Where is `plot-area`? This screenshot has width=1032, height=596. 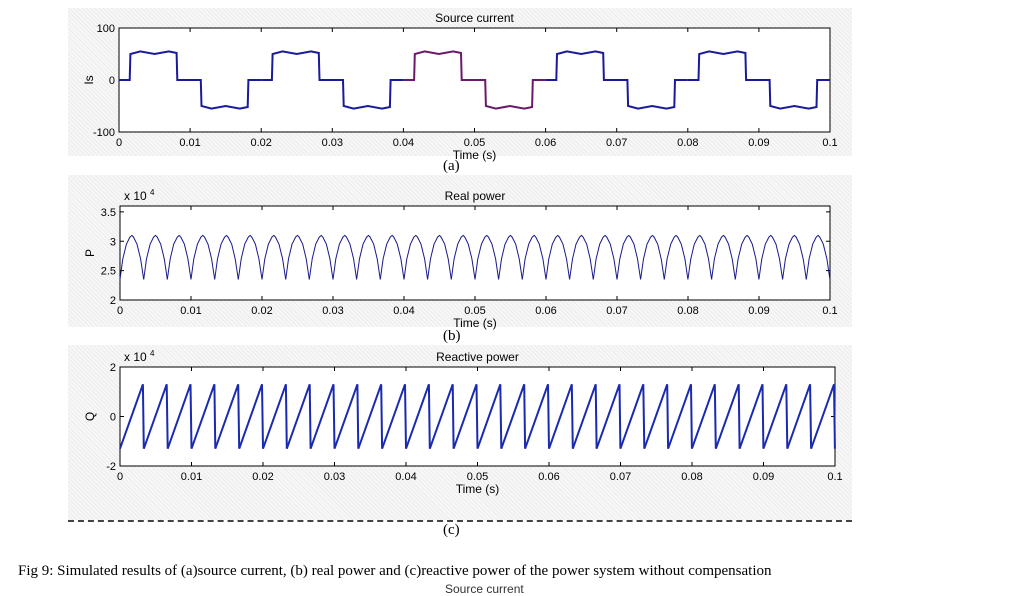
plot-area is located at coordinates (475, 253).